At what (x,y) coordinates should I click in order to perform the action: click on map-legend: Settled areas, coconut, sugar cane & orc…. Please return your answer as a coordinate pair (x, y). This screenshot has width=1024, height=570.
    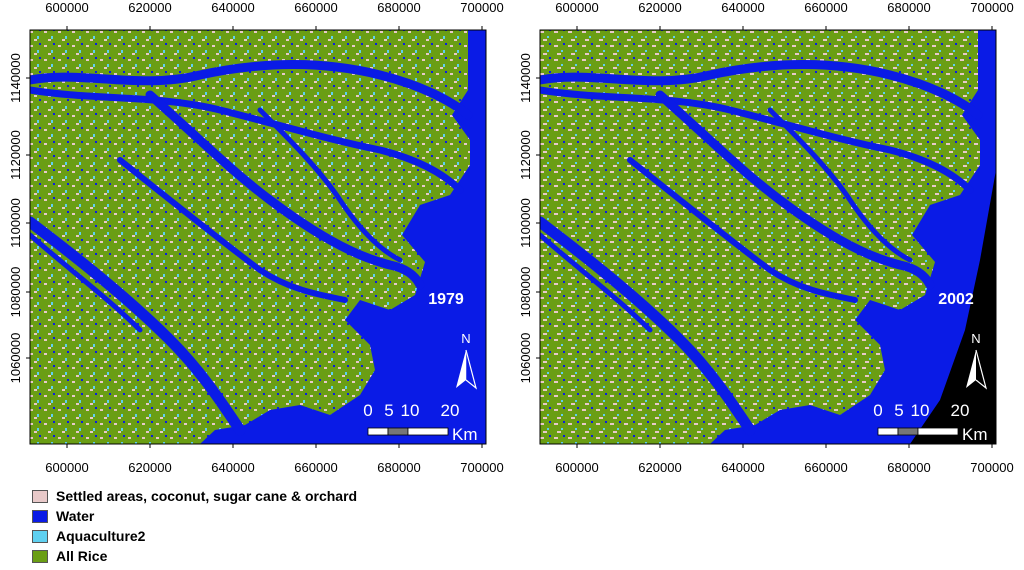
    Looking at the image, I should click on (194, 526).